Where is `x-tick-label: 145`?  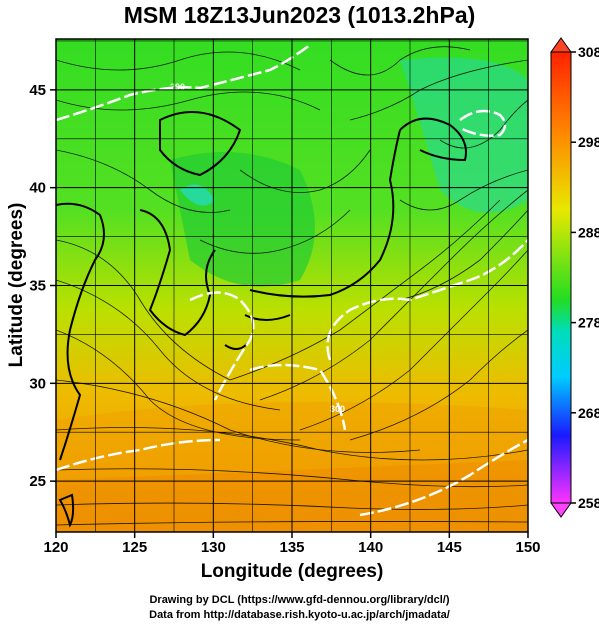 x-tick-label: 145 is located at coordinates (449, 547).